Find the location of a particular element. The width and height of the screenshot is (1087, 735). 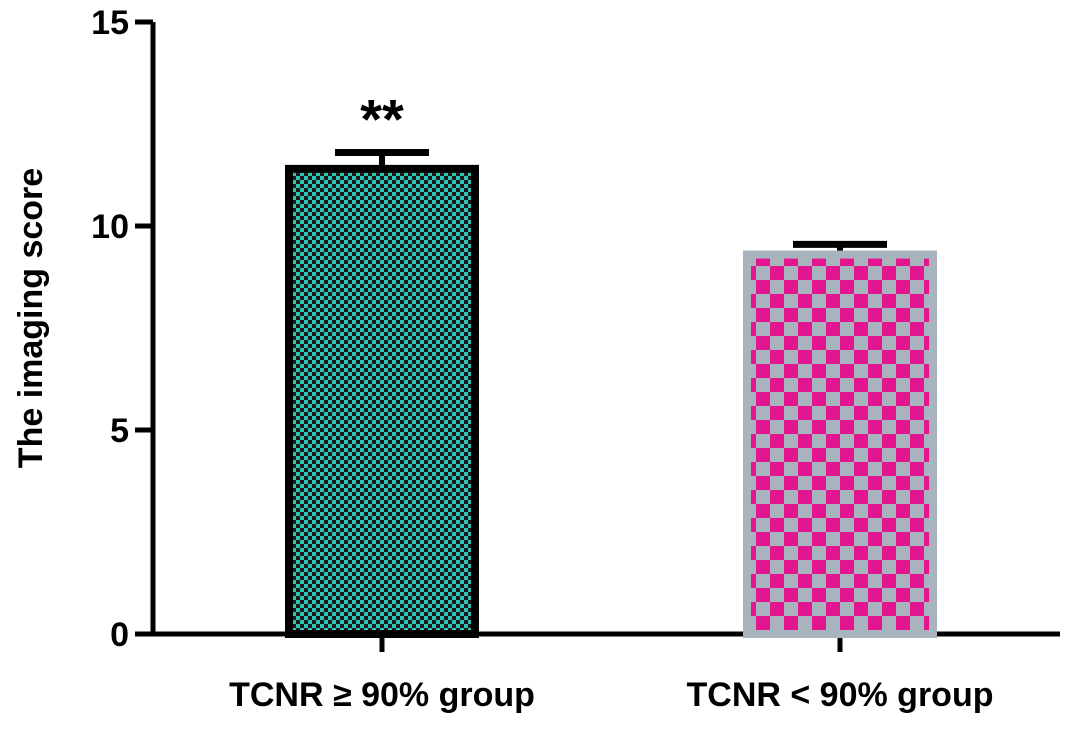

annotations: ** is located at coordinates (382, 119).